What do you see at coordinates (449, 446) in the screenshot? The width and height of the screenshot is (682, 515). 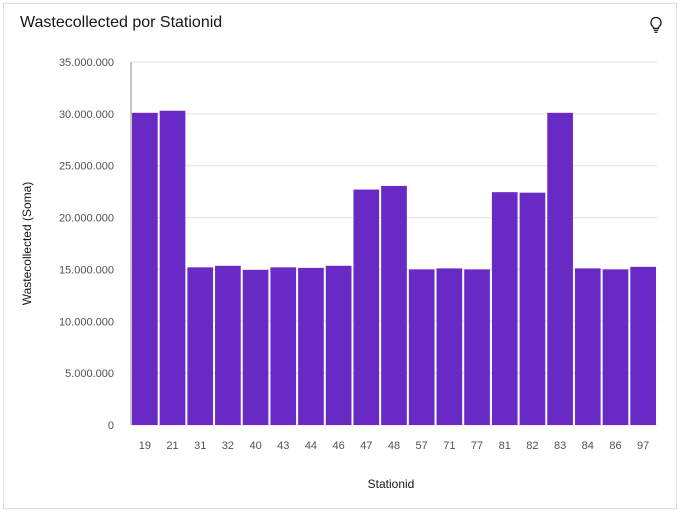 I see `x-tick-label: 71` at bounding box center [449, 446].